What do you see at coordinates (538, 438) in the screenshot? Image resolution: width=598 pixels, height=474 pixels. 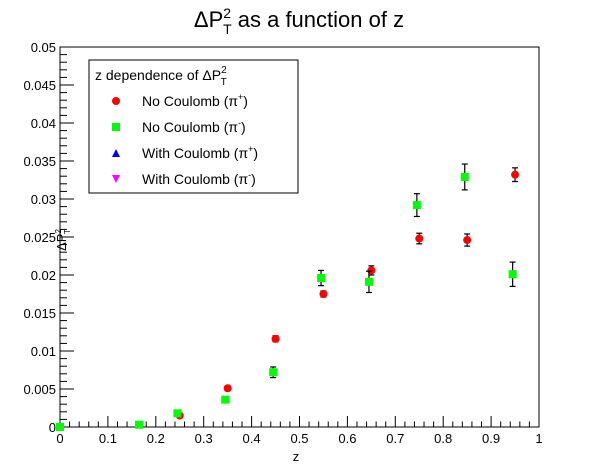 I see `x-tick-label: 1` at bounding box center [538, 438].